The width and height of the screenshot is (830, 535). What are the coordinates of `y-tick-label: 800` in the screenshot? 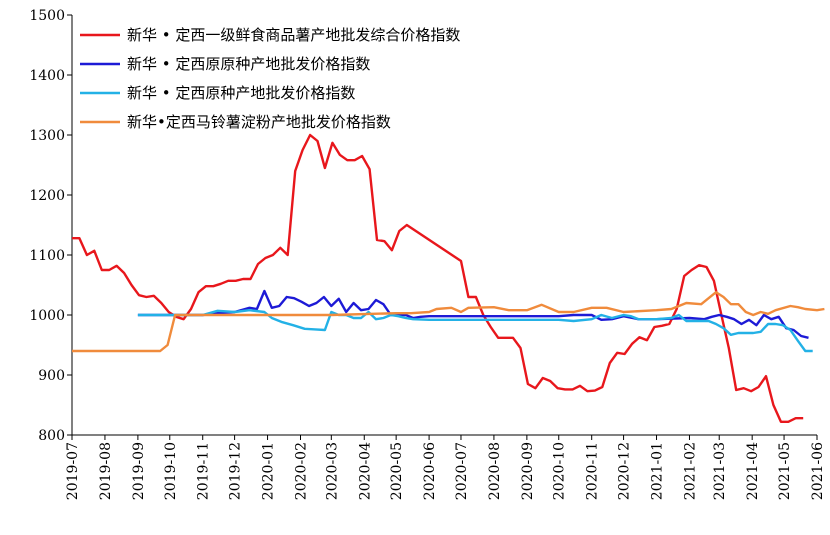 It's located at (51, 436).